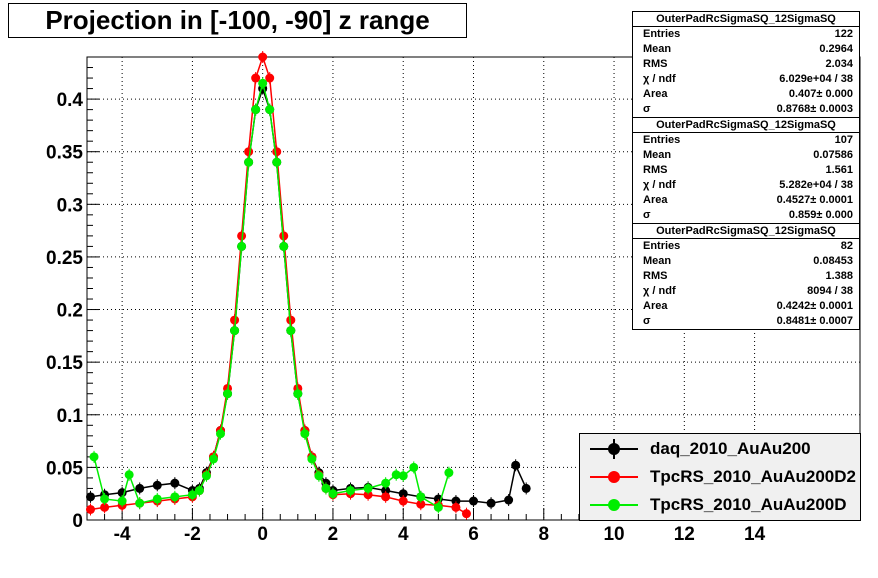 The image size is (878, 578). What do you see at coordinates (64, 258) in the screenshot?
I see `y-tick-label: 0.25` at bounding box center [64, 258].